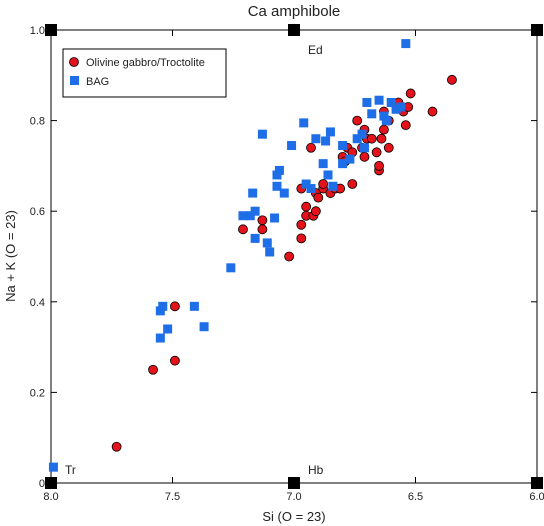 This screenshot has width=544, height=526. Describe the element at coordinates (10, 256) in the screenshot. I see `y-axis-label: Na + K (O = 23)` at that location.